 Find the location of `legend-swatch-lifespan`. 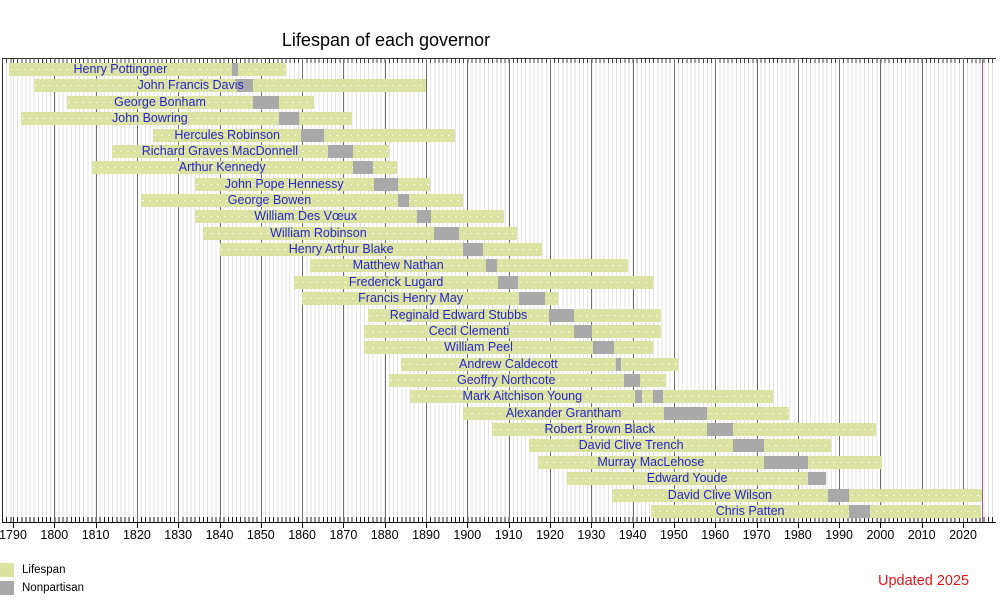

legend-swatch-lifespan is located at coordinates (7, 570).